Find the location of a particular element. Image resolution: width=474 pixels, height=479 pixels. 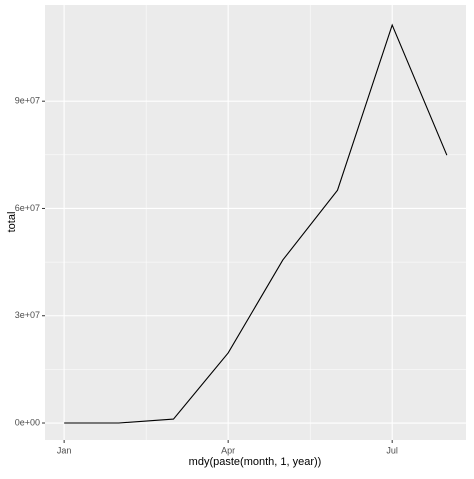

y-tick-label: 3e+07 is located at coordinates (27, 315).